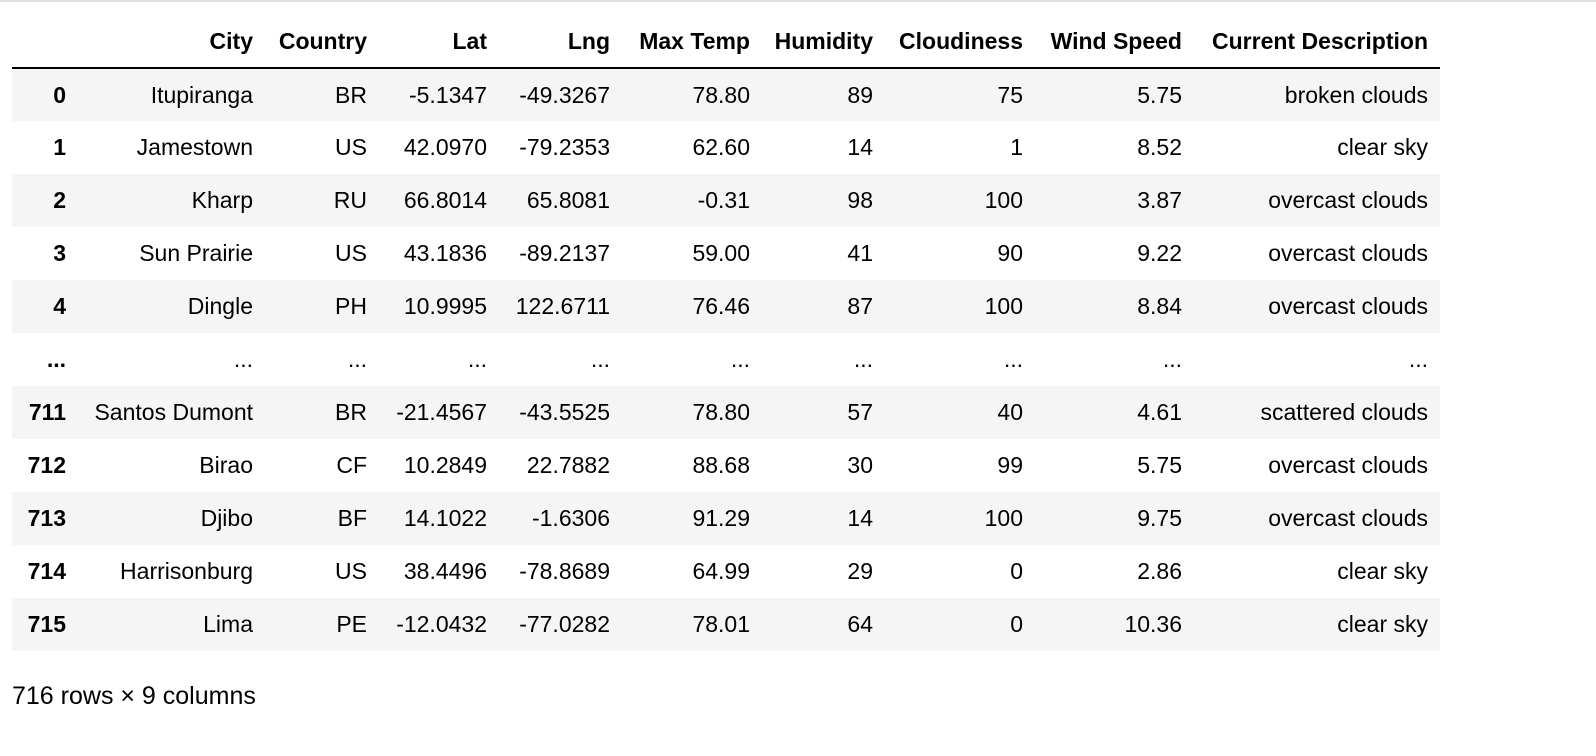 This screenshot has width=1596, height=756. I want to click on cell-max-temp: 64.99, so click(721, 571).